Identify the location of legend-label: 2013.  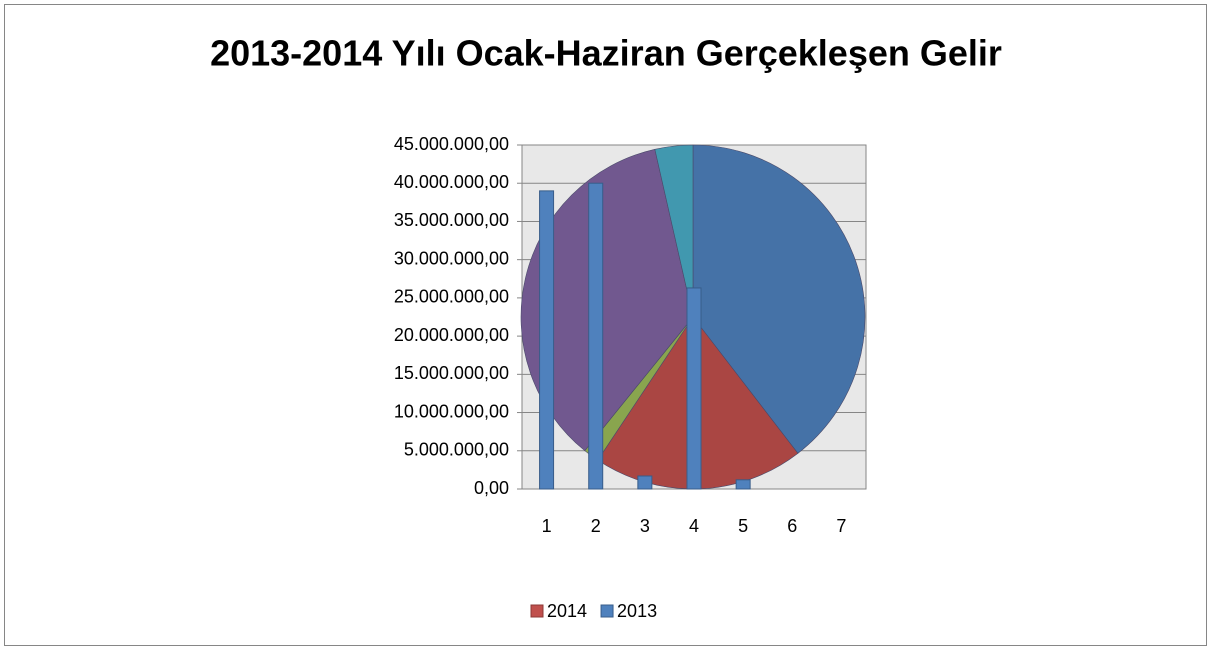
(637, 611).